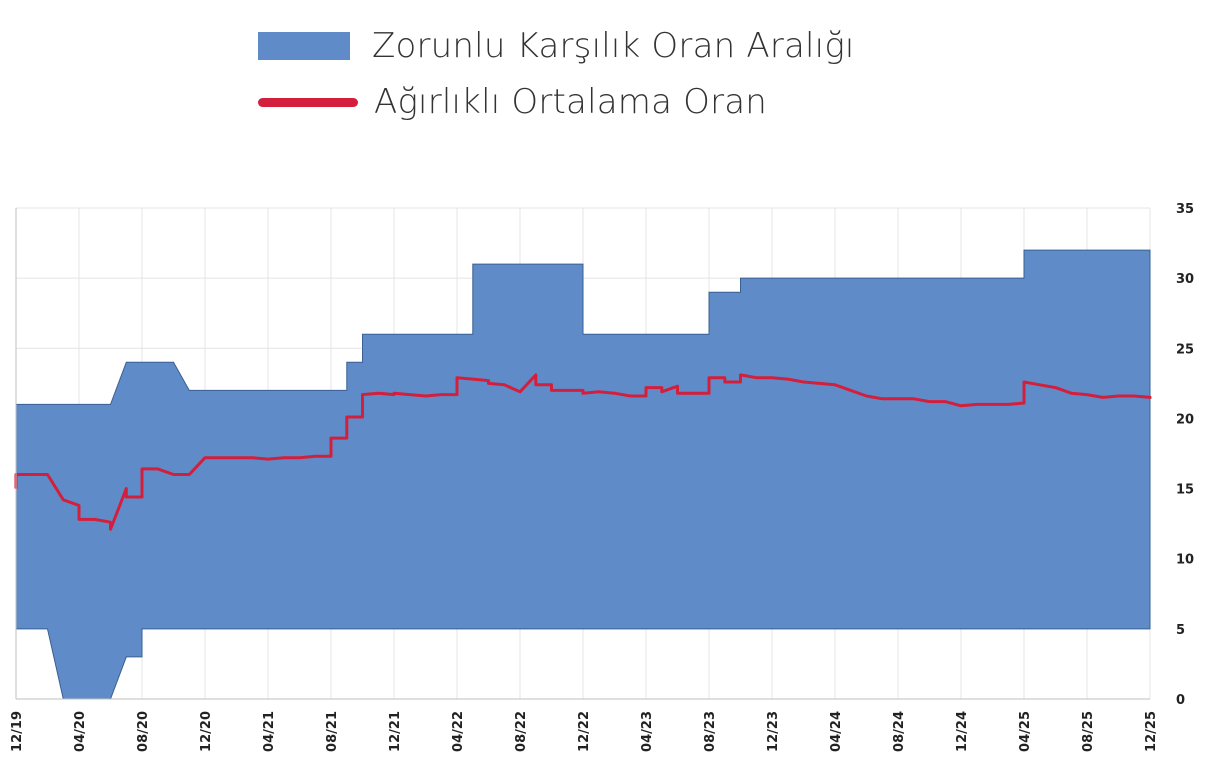  Describe the element at coordinates (899, 731) in the screenshot. I see `x-tick-label-14: 08/24` at that location.